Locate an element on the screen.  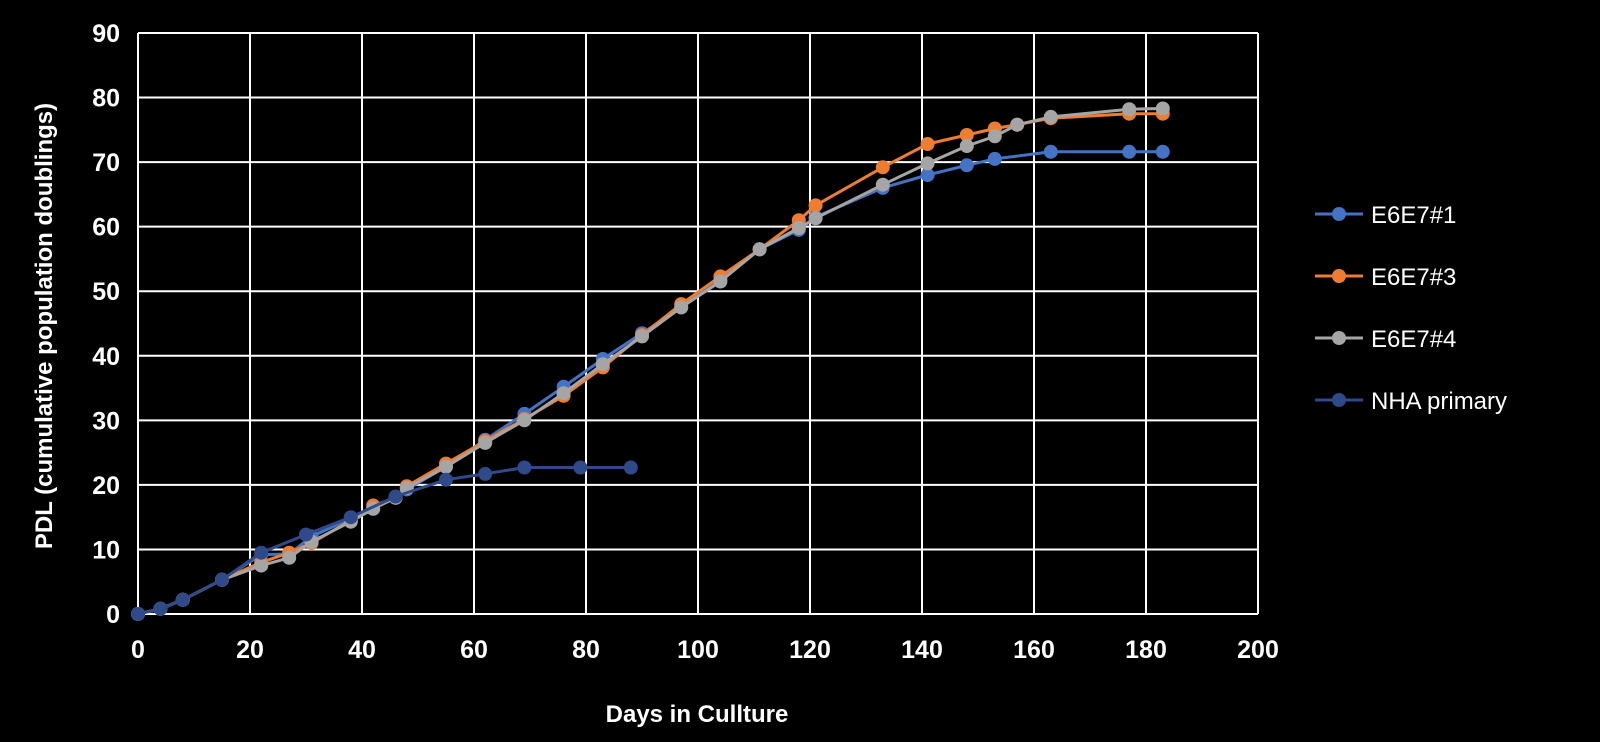
y-tick-label: 70 is located at coordinates (106, 163).